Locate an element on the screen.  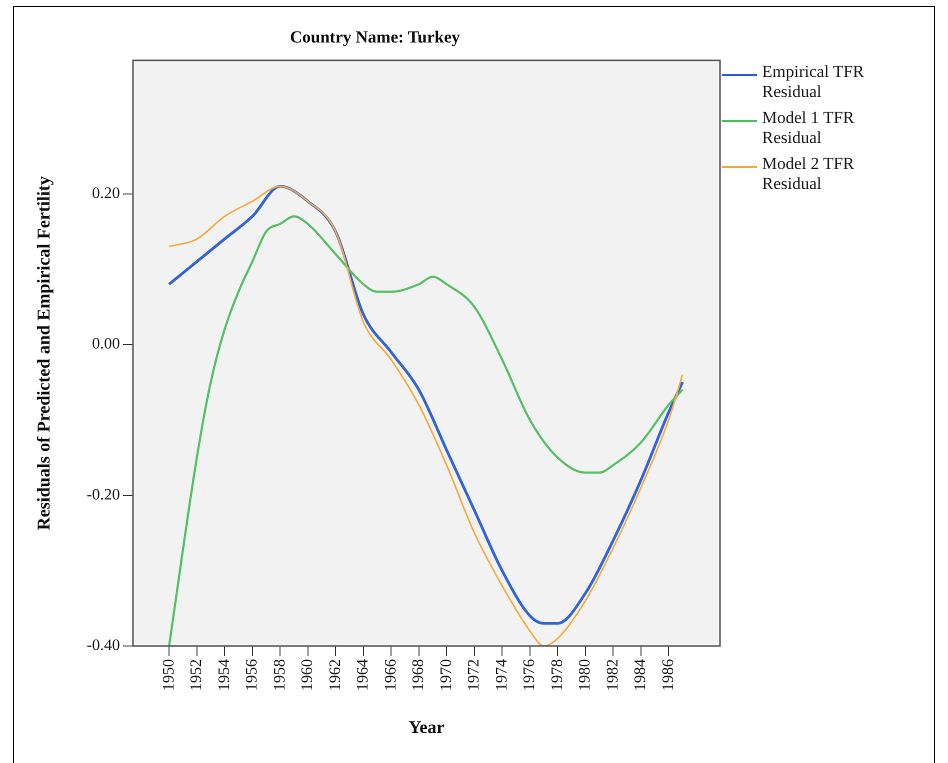
legend-label: Empirical TFR Residual is located at coordinates (814, 82).